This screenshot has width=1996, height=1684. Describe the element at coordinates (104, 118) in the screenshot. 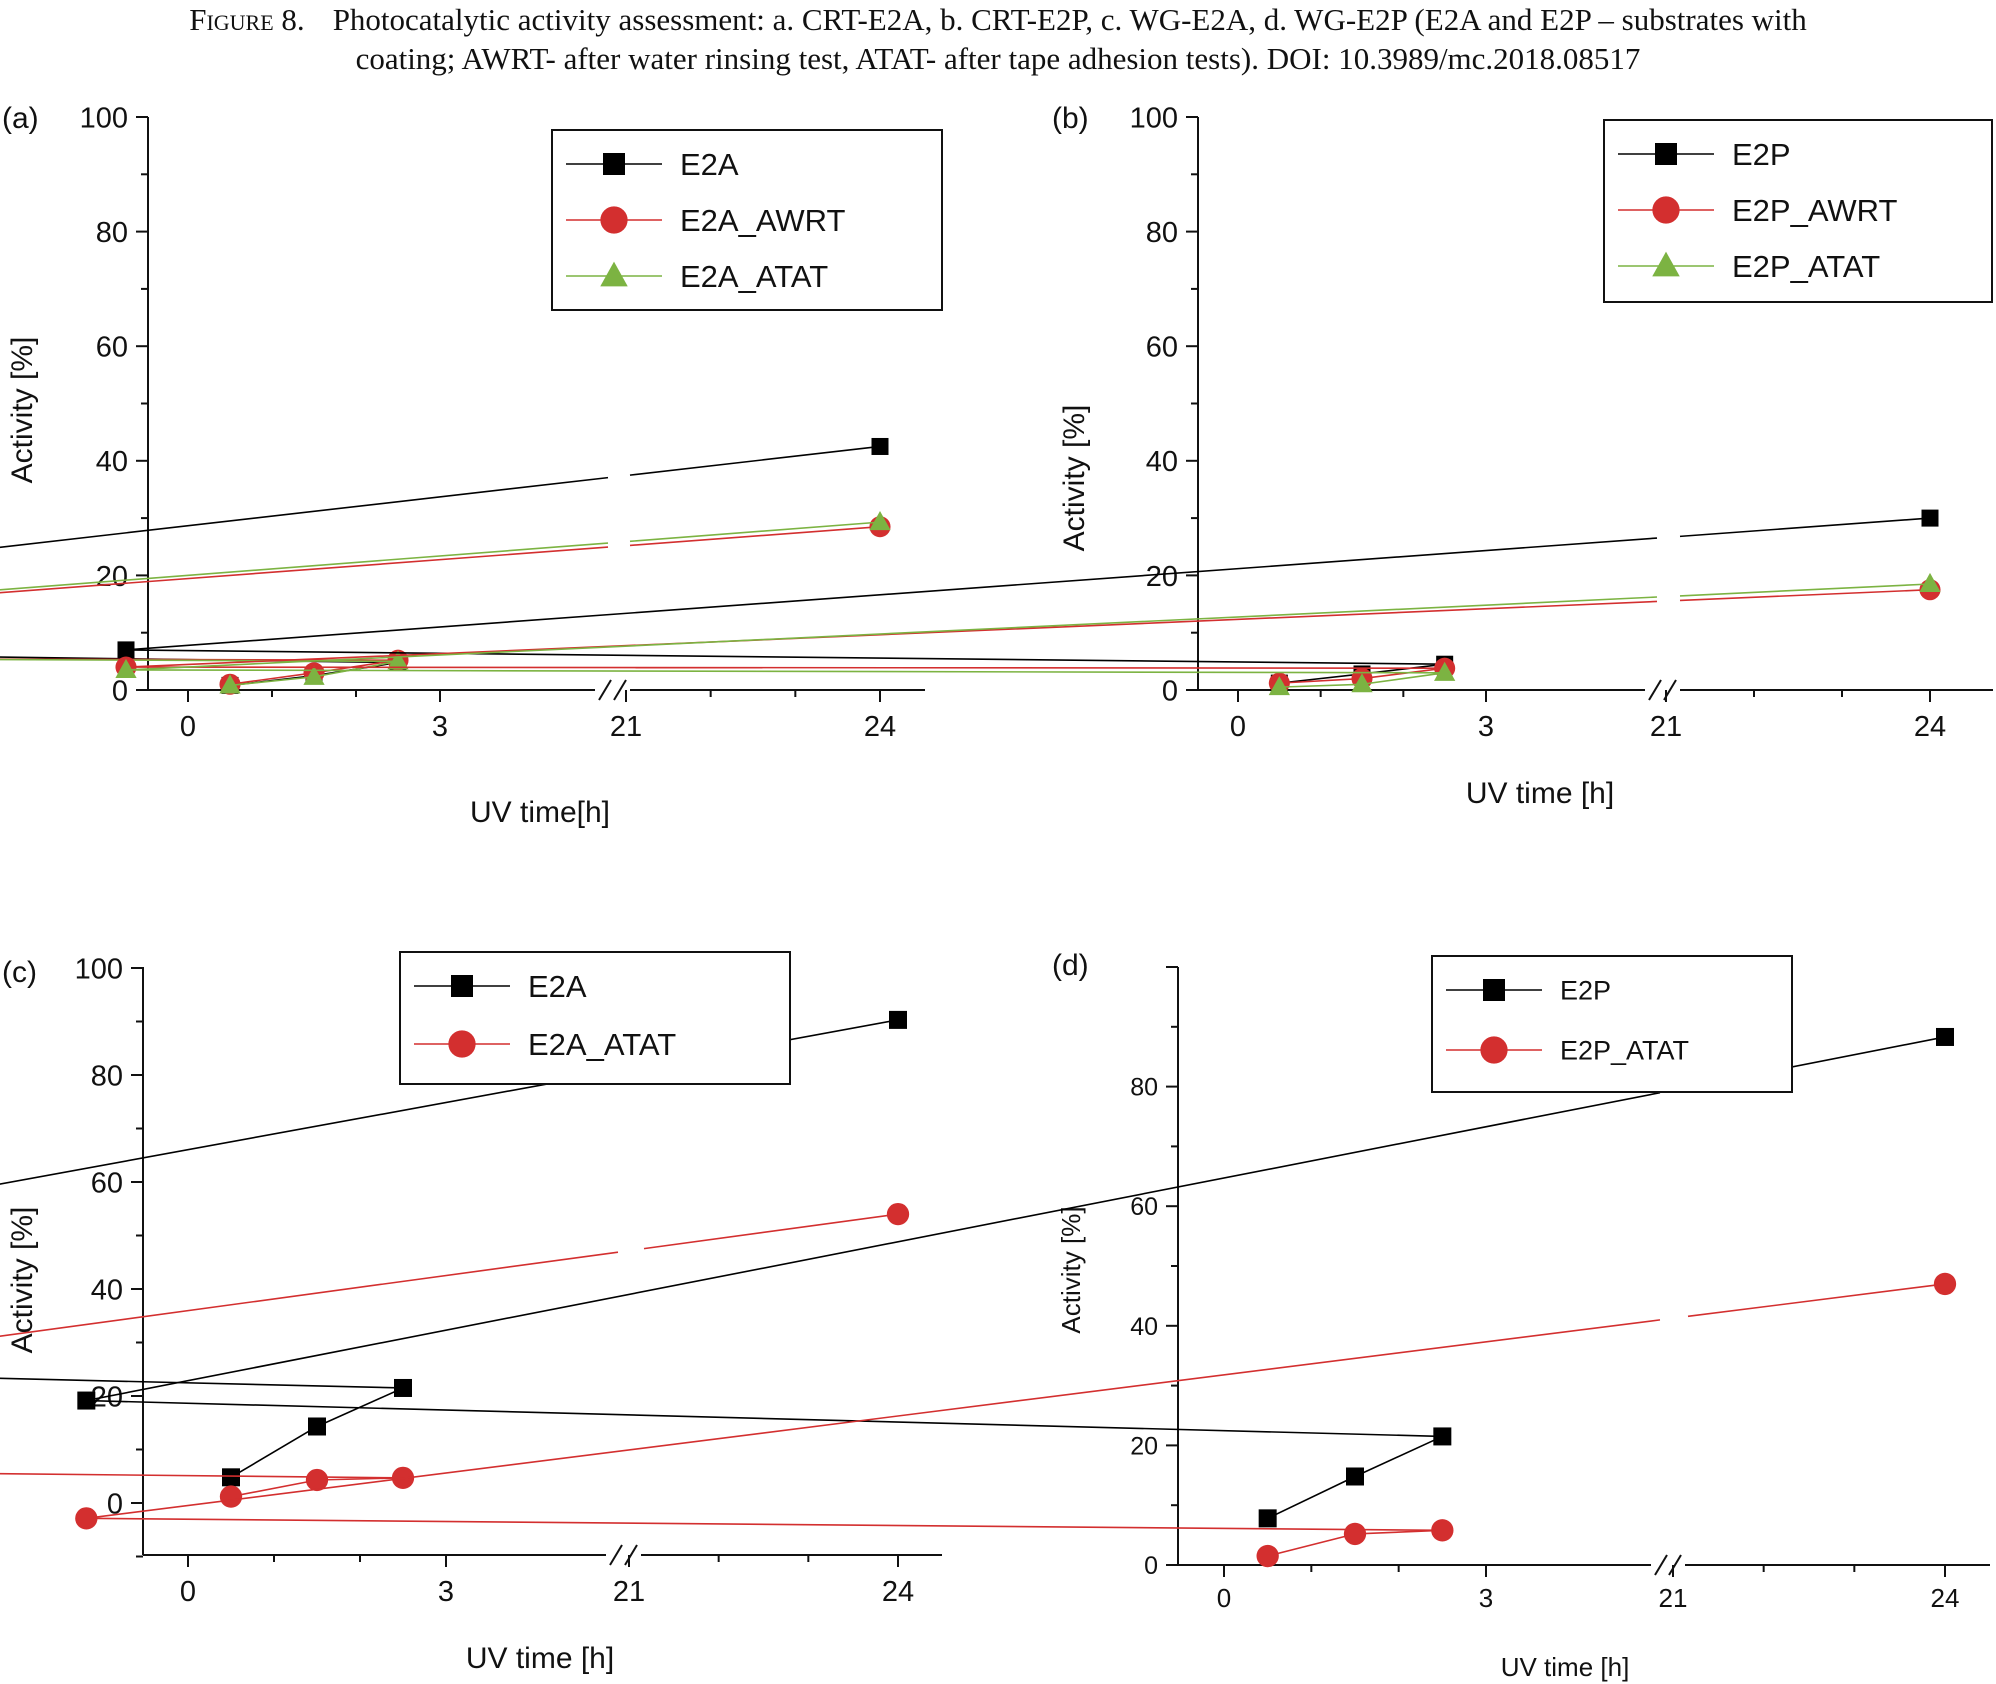

I see `y-tick-label: 100` at that location.